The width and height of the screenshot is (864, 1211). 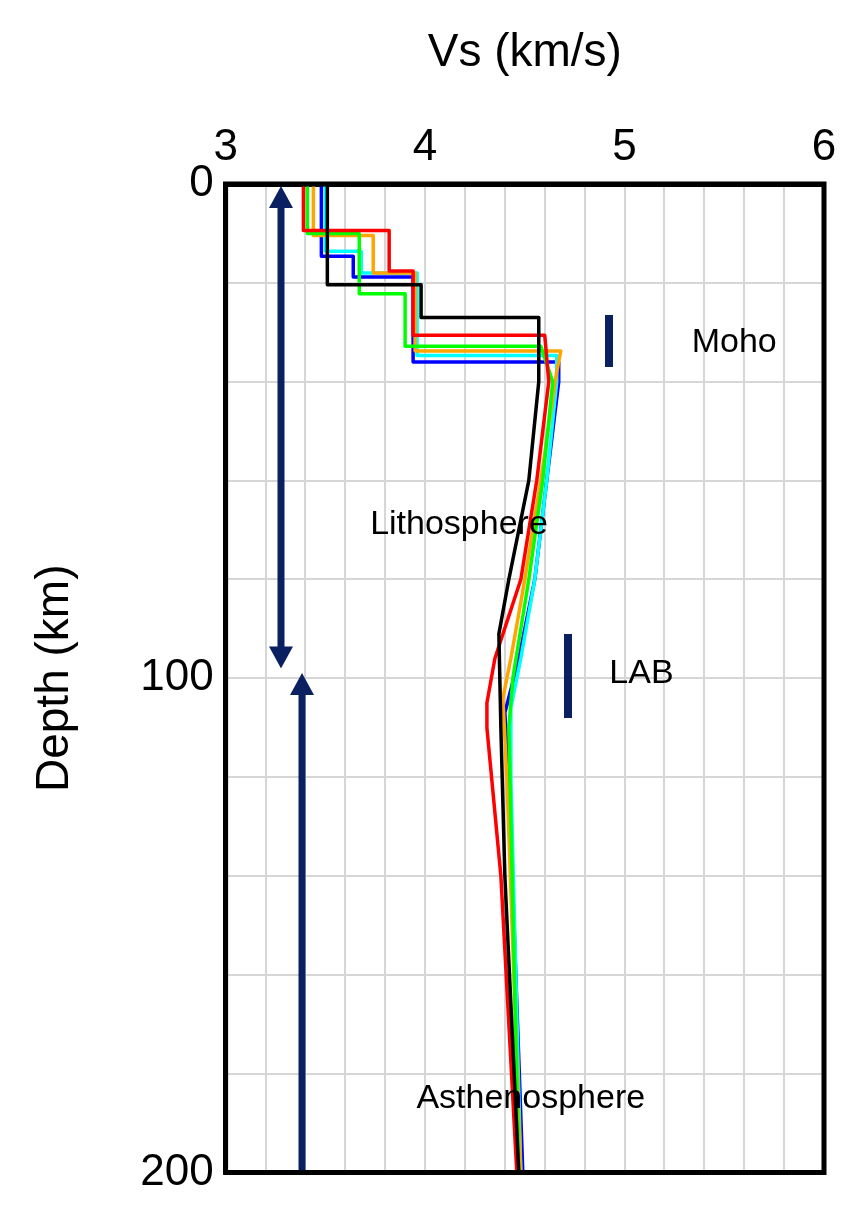 I want to click on x-tick-label: 4, so click(x=425, y=144).